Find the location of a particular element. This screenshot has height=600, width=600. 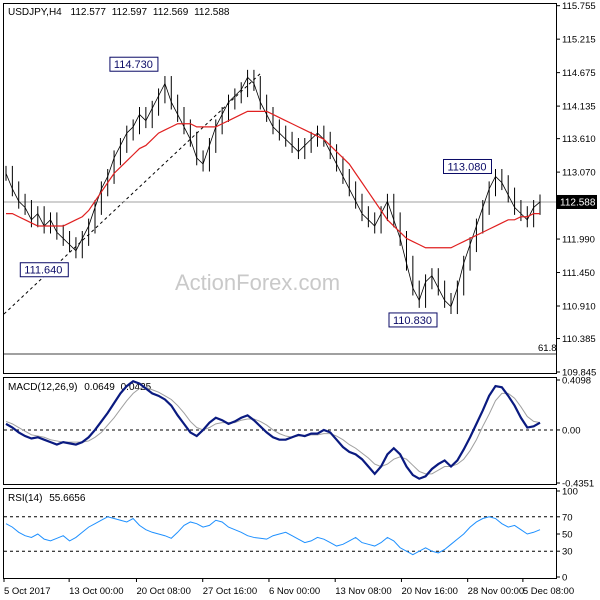

x-tick-label: 6 Nov 00:00 is located at coordinates (294, 591).